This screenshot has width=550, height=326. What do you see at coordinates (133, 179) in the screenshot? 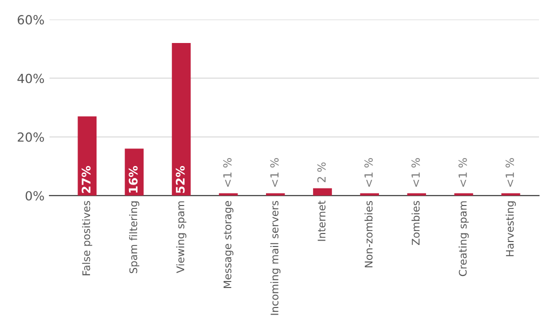
I see `data-label: 16%` at bounding box center [133, 179].